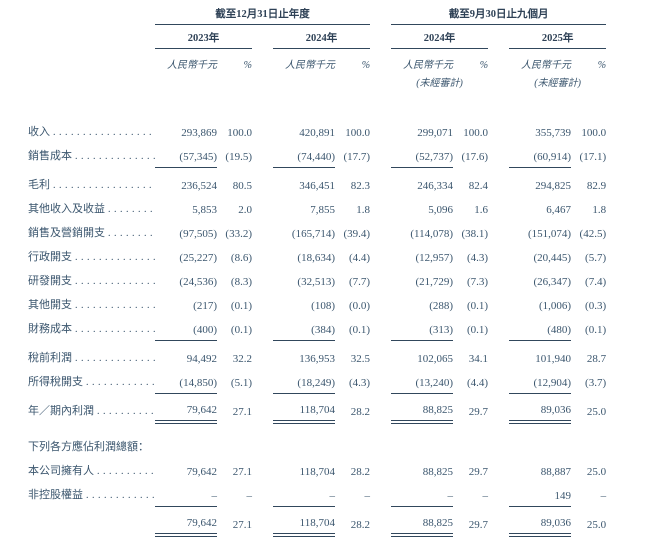  What do you see at coordinates (241, 383) in the screenshot?
I see `percent-cell: (5.1)` at bounding box center [241, 383].